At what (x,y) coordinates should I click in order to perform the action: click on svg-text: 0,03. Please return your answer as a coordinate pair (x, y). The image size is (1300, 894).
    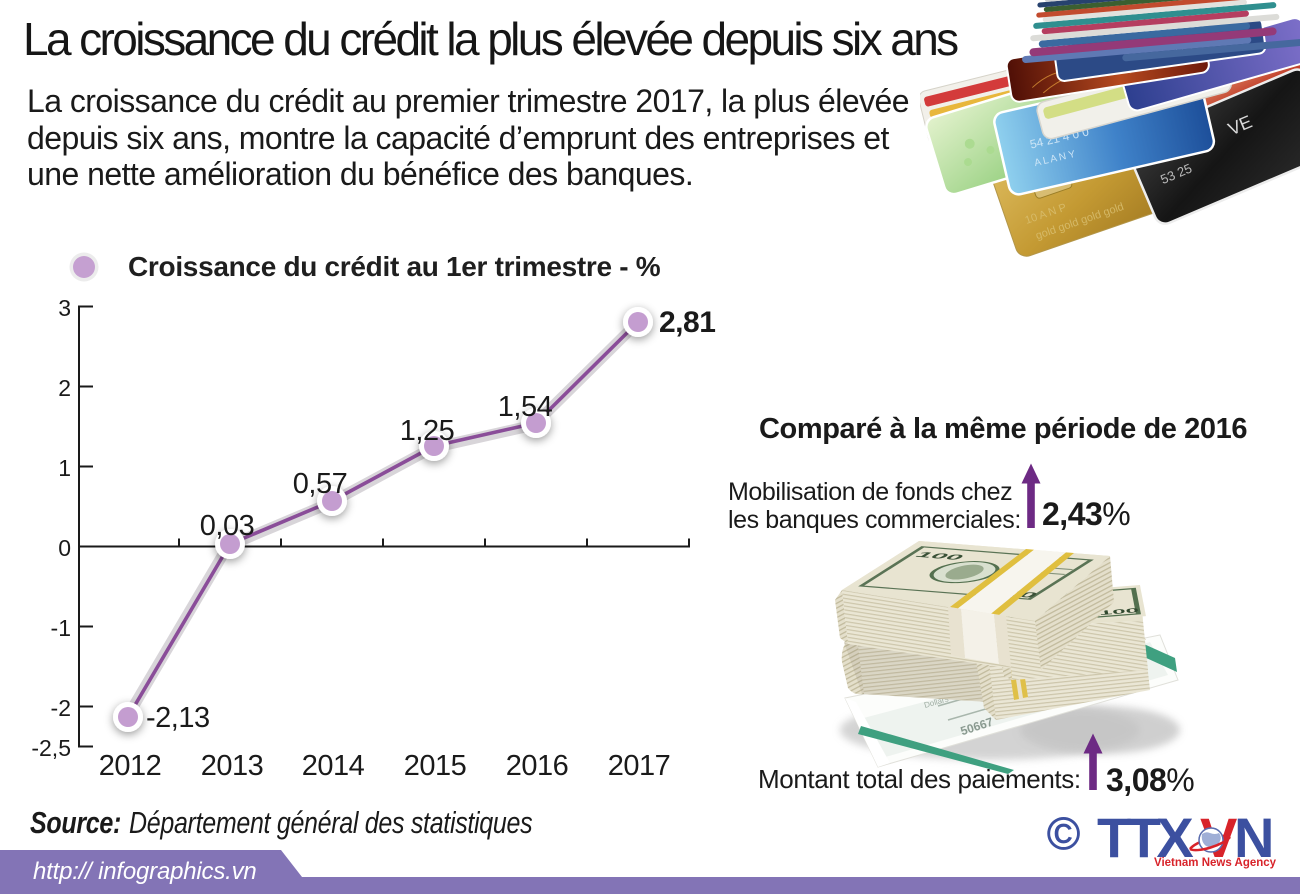
    Looking at the image, I should click on (227, 526).